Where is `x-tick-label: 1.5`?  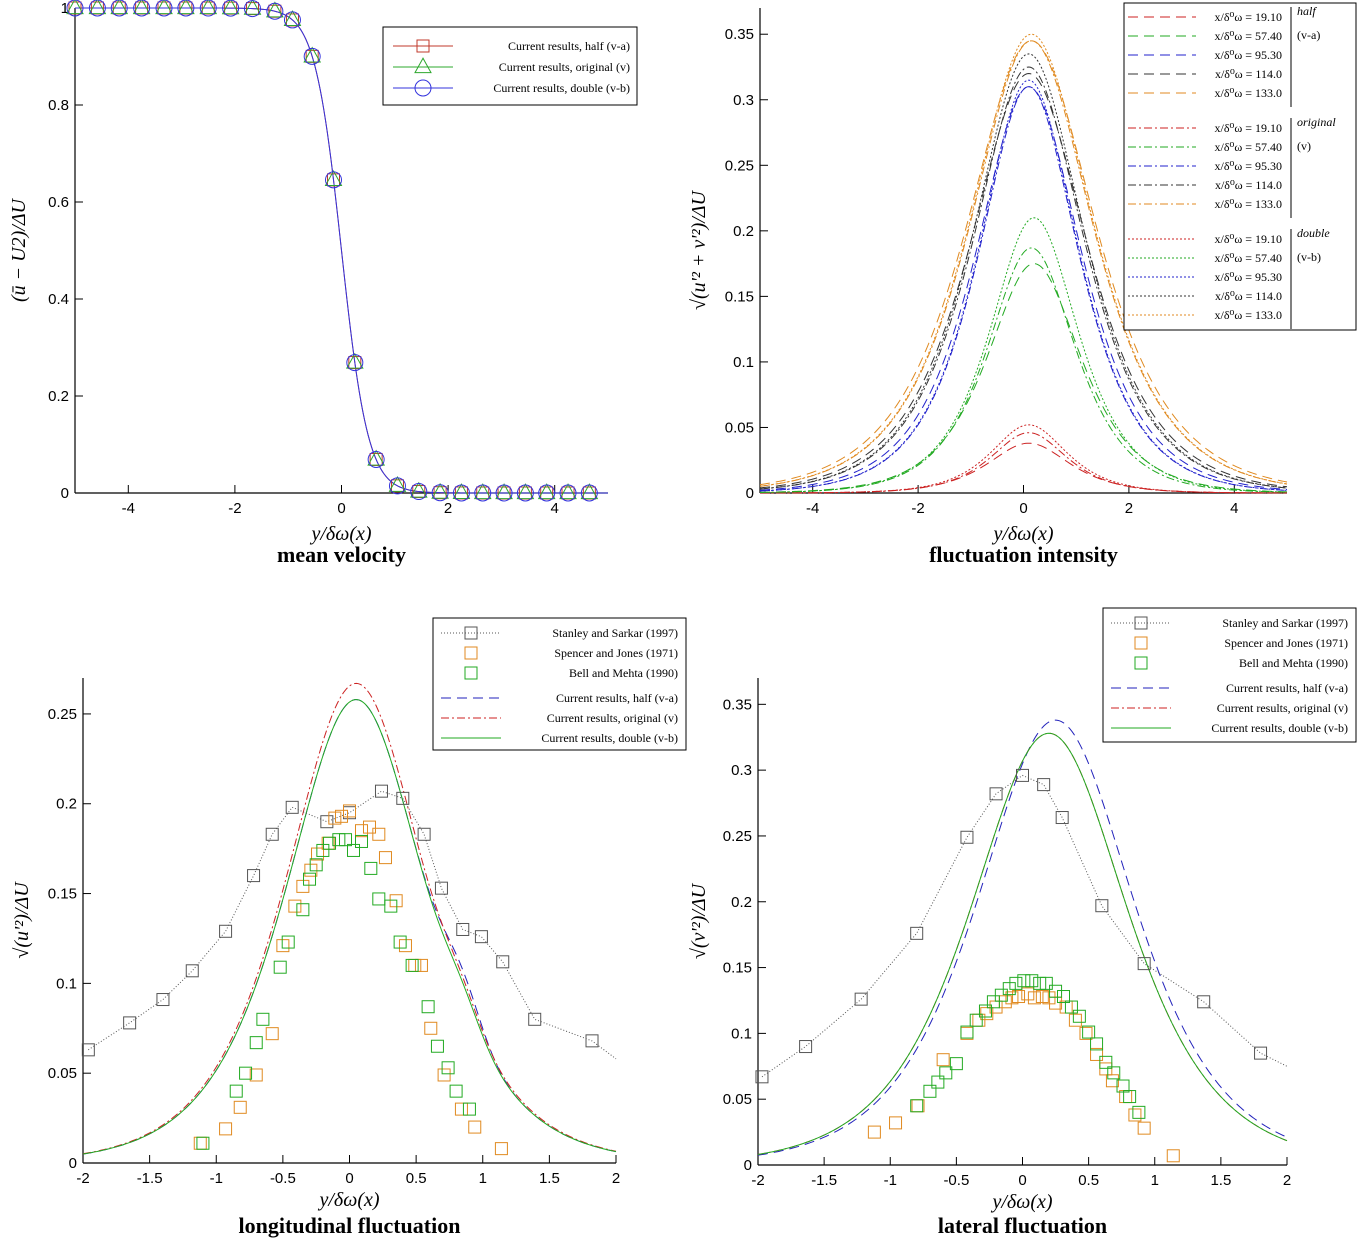 x-tick-label: 1.5 is located at coordinates (1220, 1180).